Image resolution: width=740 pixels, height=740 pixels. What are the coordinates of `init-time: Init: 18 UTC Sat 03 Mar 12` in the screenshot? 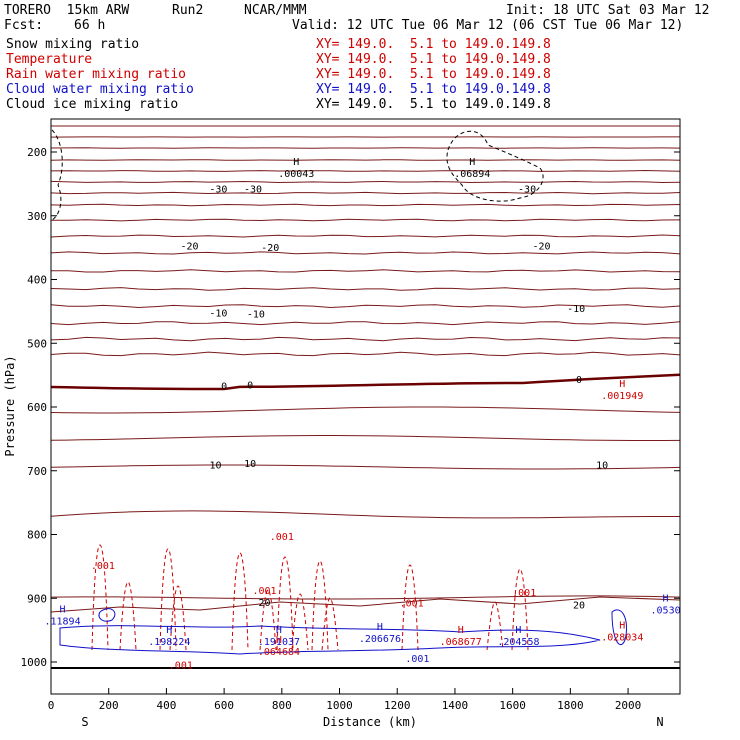 It's located at (608, 10).